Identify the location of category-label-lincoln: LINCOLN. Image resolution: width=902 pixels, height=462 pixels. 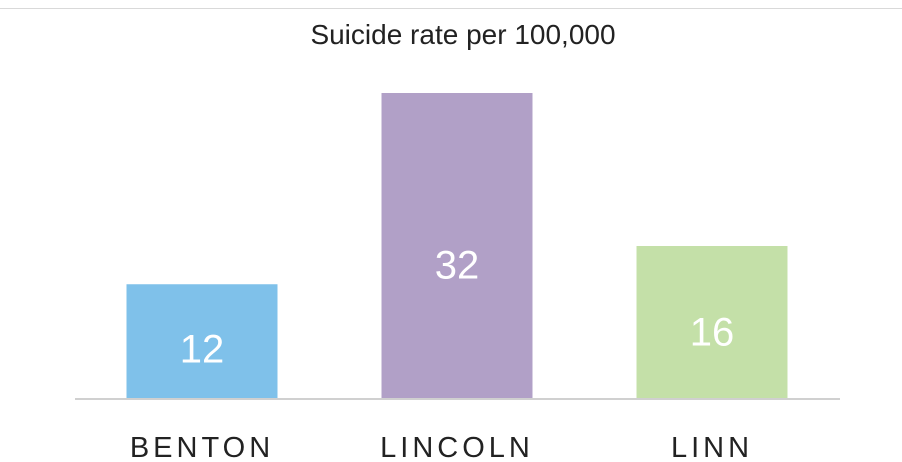
(457, 447).